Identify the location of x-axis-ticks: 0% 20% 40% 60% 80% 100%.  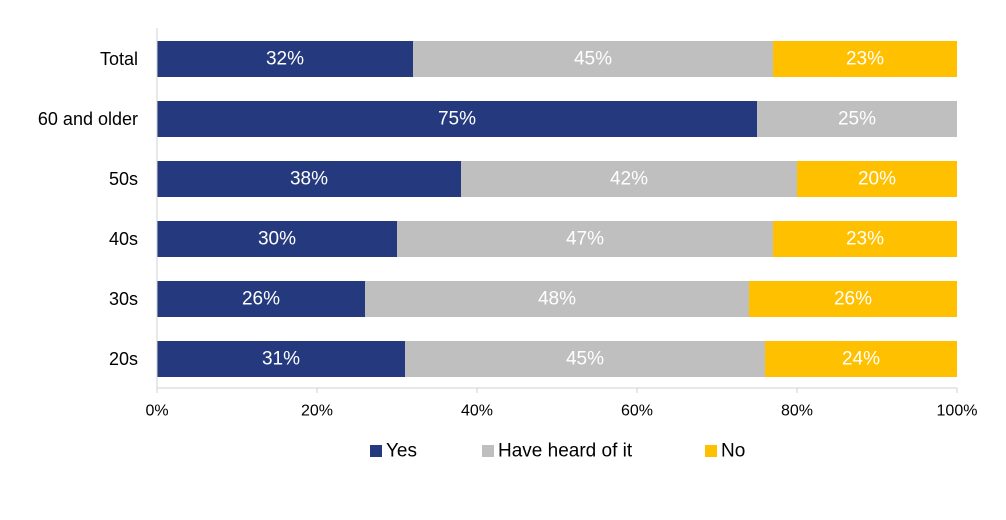
(561, 404).